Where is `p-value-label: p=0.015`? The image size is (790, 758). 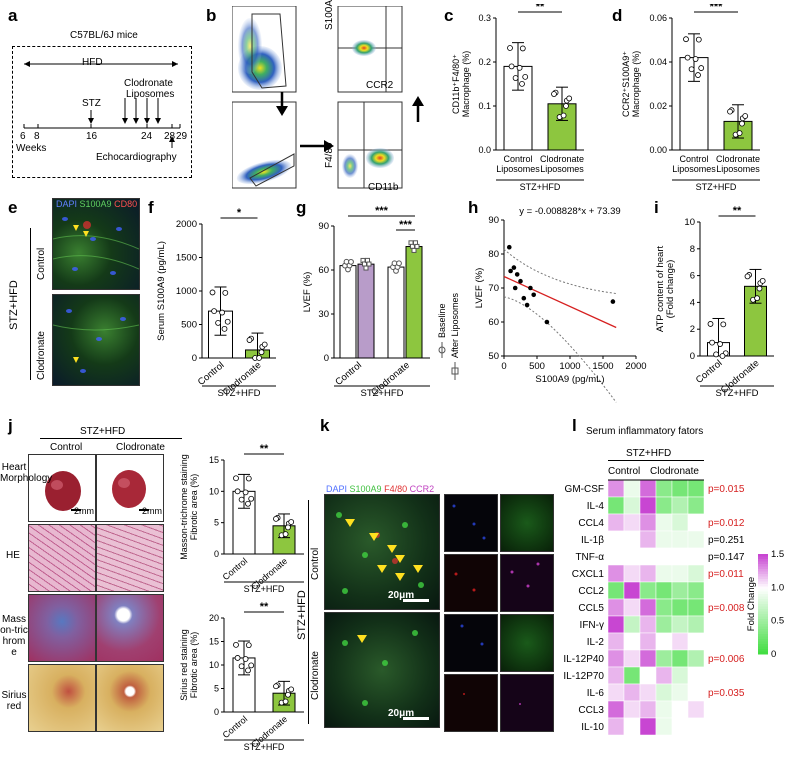
p-value-label: p=0.015 is located at coordinates (726, 489).